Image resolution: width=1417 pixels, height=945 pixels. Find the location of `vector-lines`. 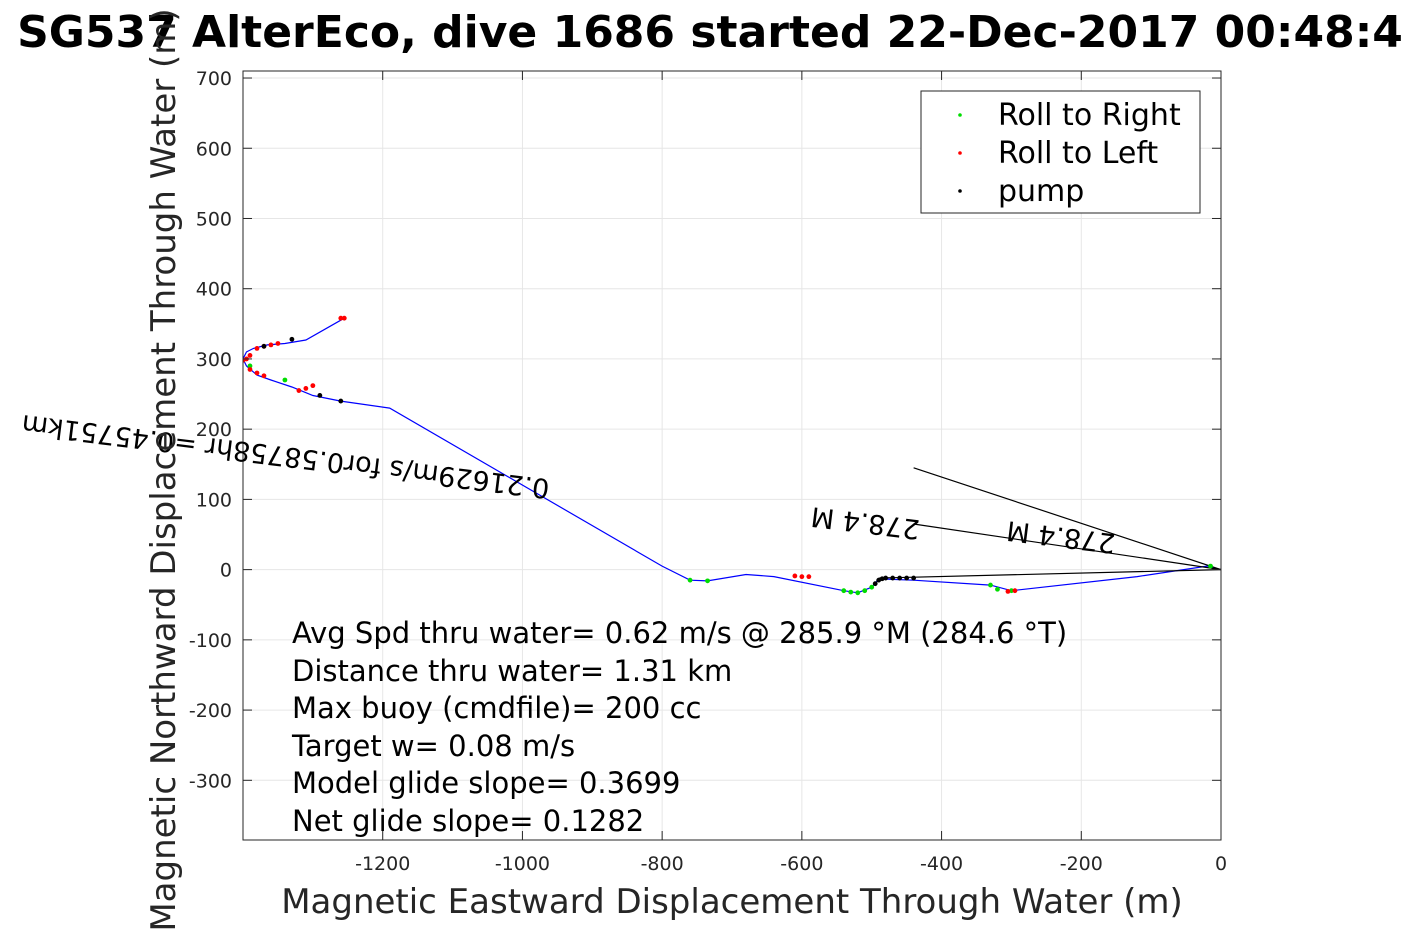

vector-lines is located at coordinates (1049, 523).